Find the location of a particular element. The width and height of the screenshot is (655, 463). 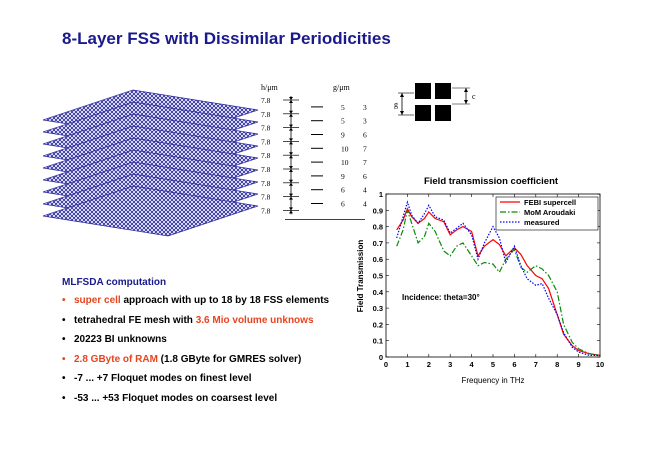

chart-annotation: Incidence: theta=30° is located at coordinates (441, 297).